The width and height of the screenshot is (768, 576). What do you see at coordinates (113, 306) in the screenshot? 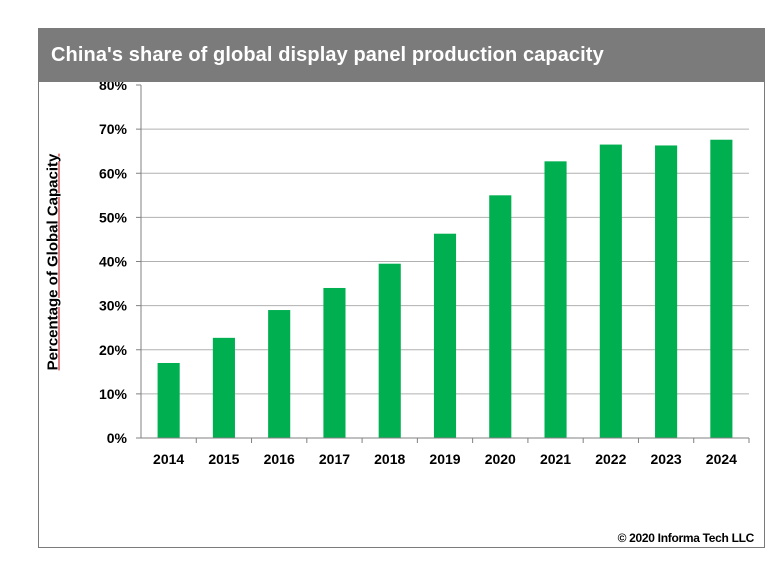
I see `y-tick-label: 30%` at bounding box center [113, 306].